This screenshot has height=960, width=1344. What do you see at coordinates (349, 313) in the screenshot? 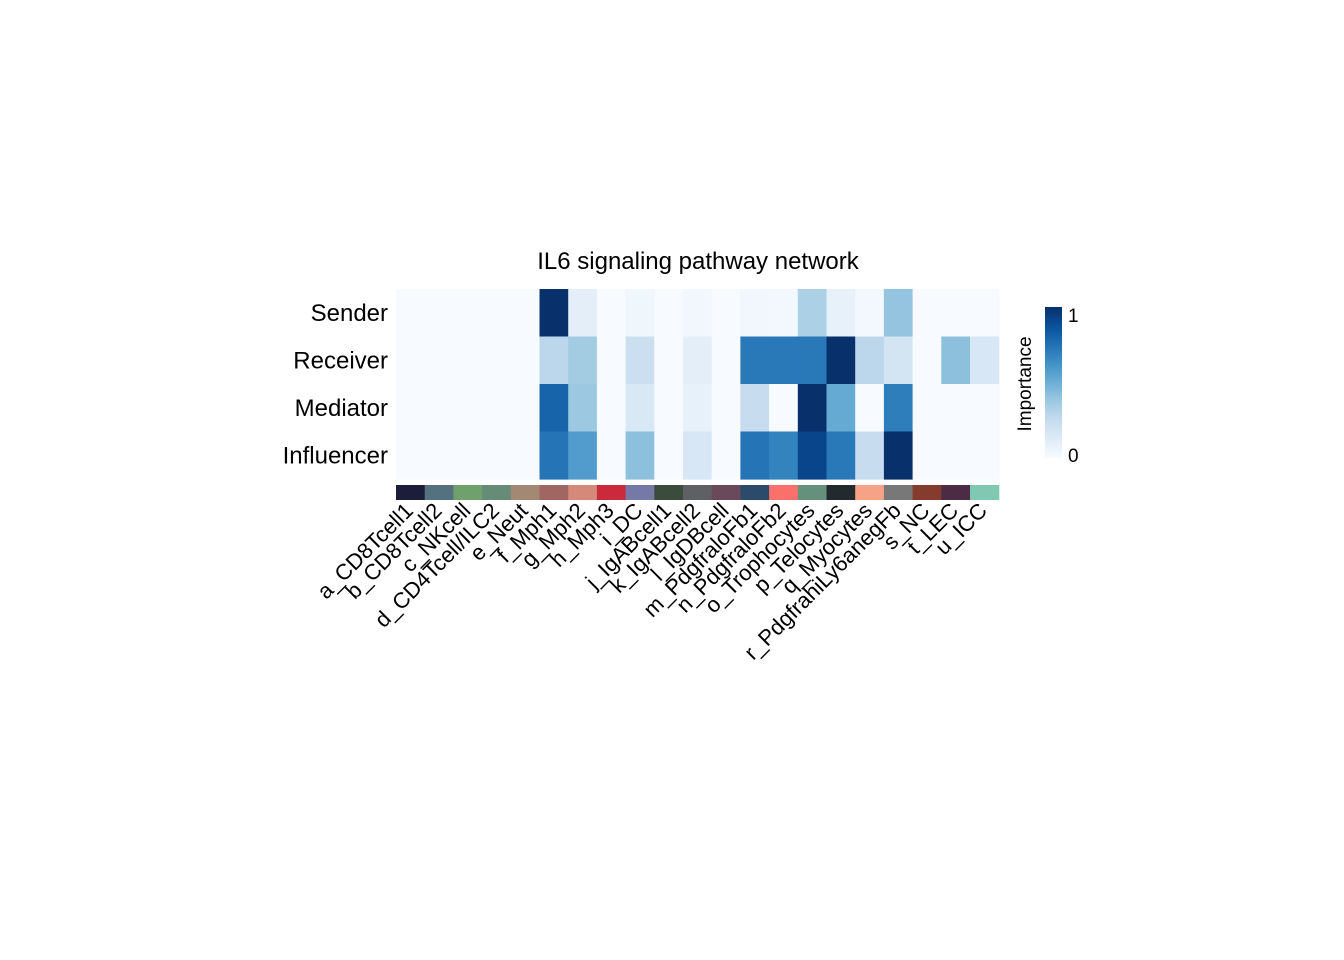
I see `row-label: Sender` at bounding box center [349, 313].